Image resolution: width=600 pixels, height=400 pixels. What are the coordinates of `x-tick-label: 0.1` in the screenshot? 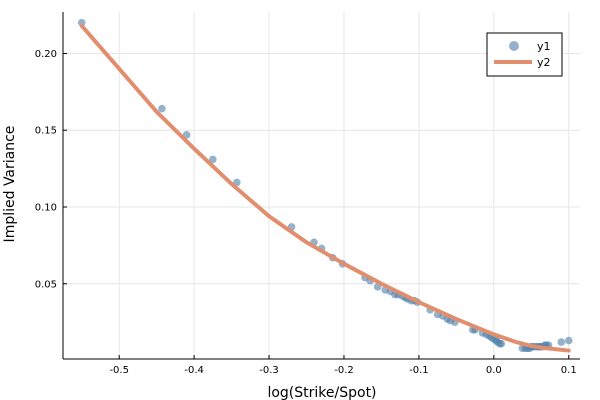 It's located at (569, 370).